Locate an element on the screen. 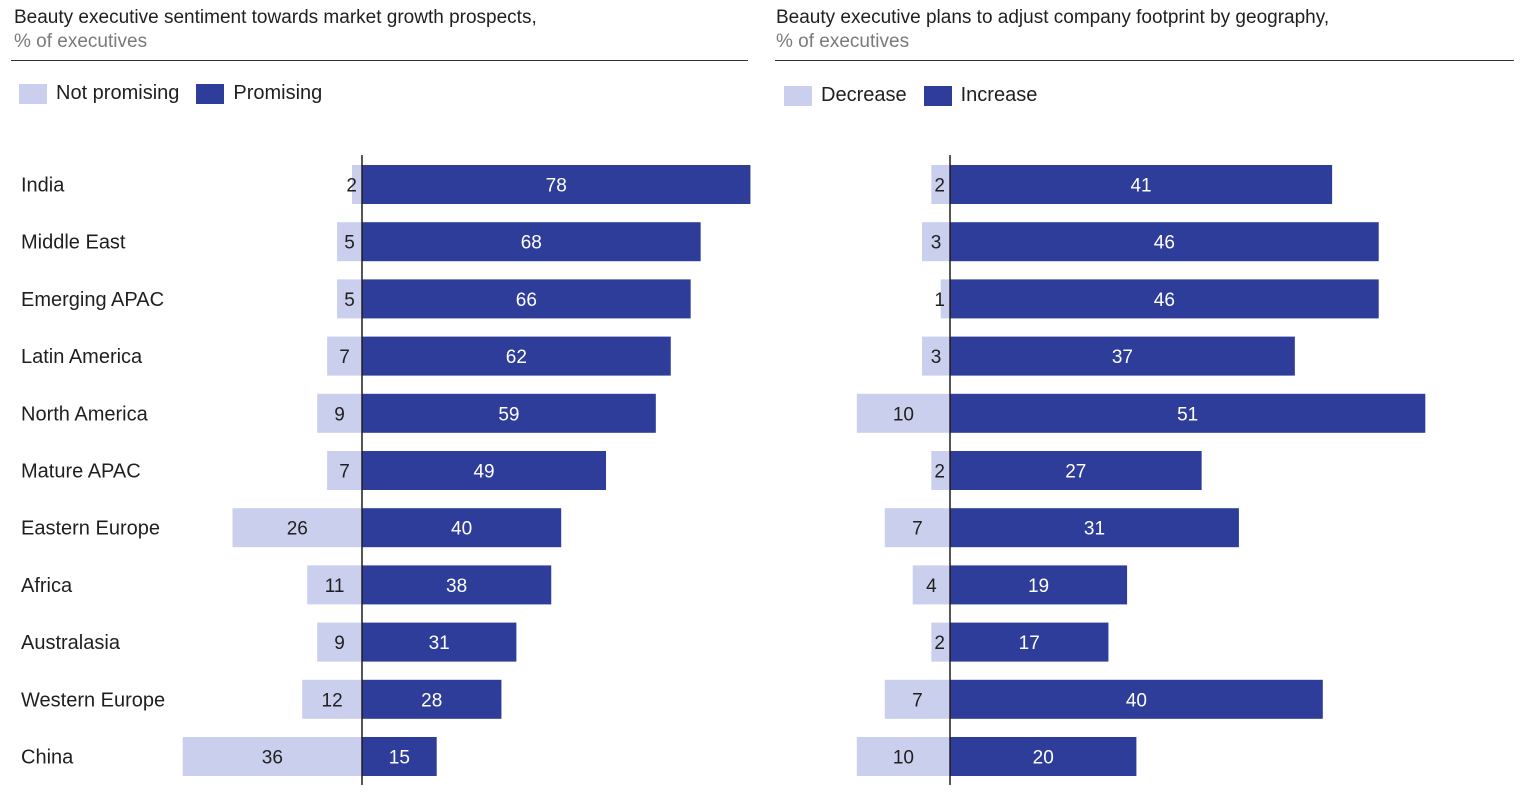  left-value-label-positive: 40 is located at coordinates (461, 529).